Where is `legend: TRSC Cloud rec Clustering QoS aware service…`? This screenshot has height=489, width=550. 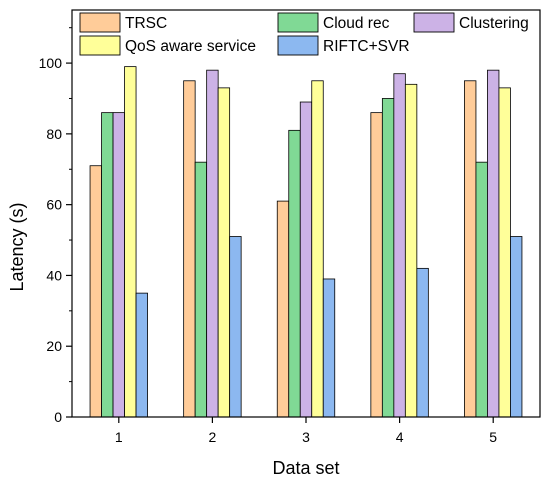
legend: TRSC Cloud rec Clustering QoS aware service… is located at coordinates (304, 34).